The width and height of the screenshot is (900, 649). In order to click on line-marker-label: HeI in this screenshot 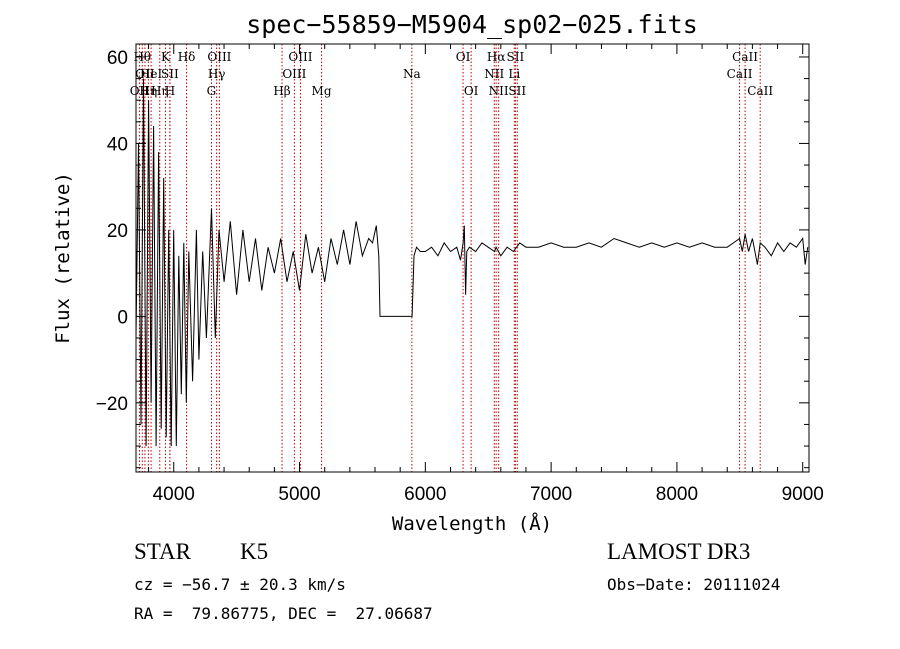, I will do `click(151, 74)`.